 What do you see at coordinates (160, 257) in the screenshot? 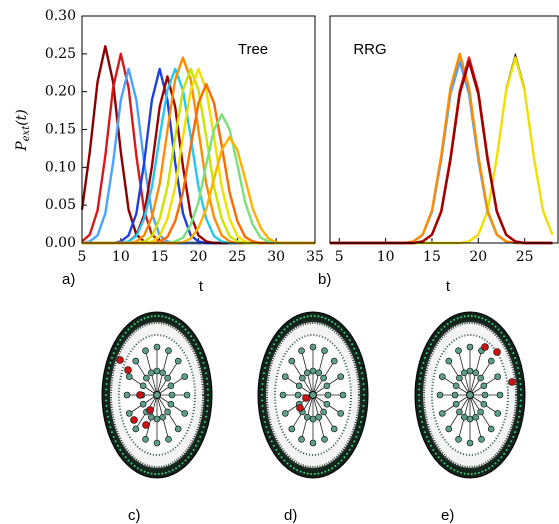
I see `x-tick-label: 15` at bounding box center [160, 257].